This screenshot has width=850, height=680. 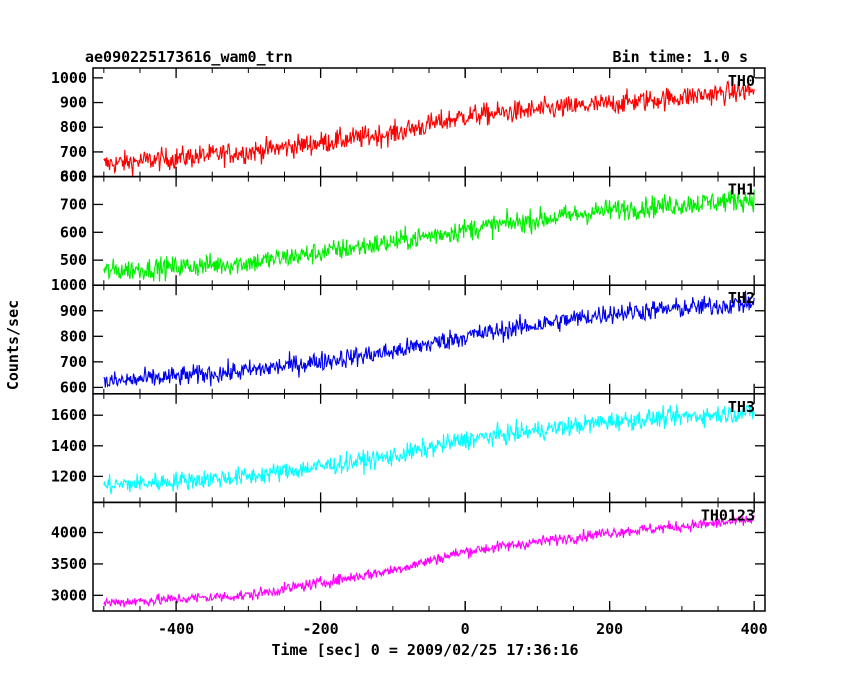 I want to click on series-line-th0, so click(x=429, y=128).